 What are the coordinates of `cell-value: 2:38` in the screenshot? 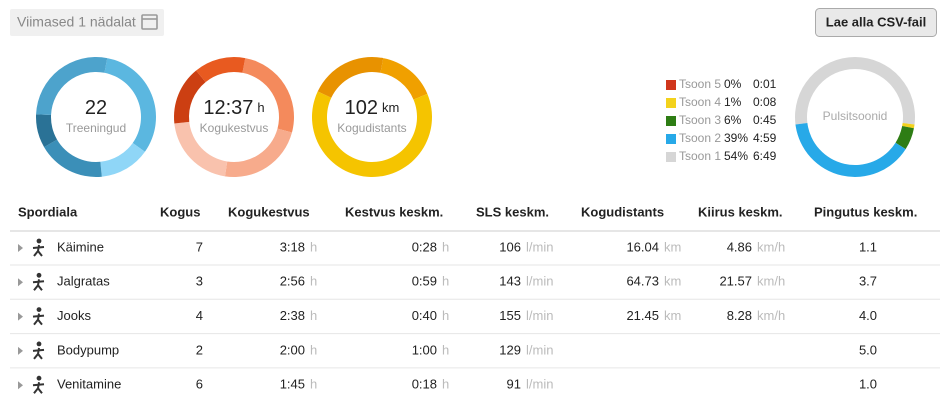 It's located at (292, 315).